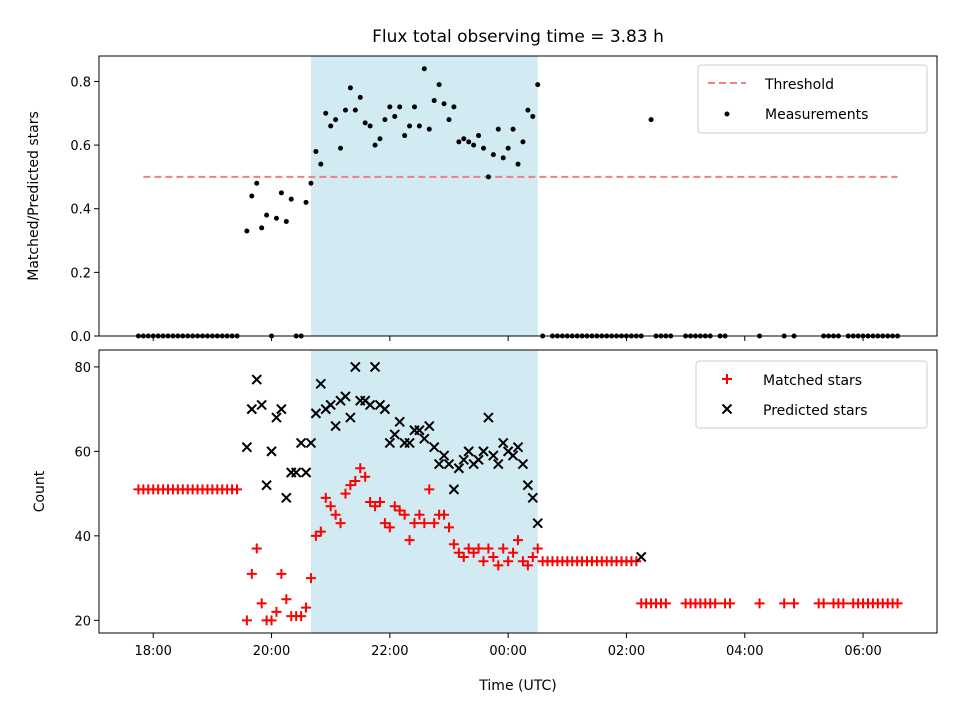 This screenshot has width=960, height=720. What do you see at coordinates (816, 115) in the screenshot?
I see `legend-measurements-label: Measurements` at bounding box center [816, 115].